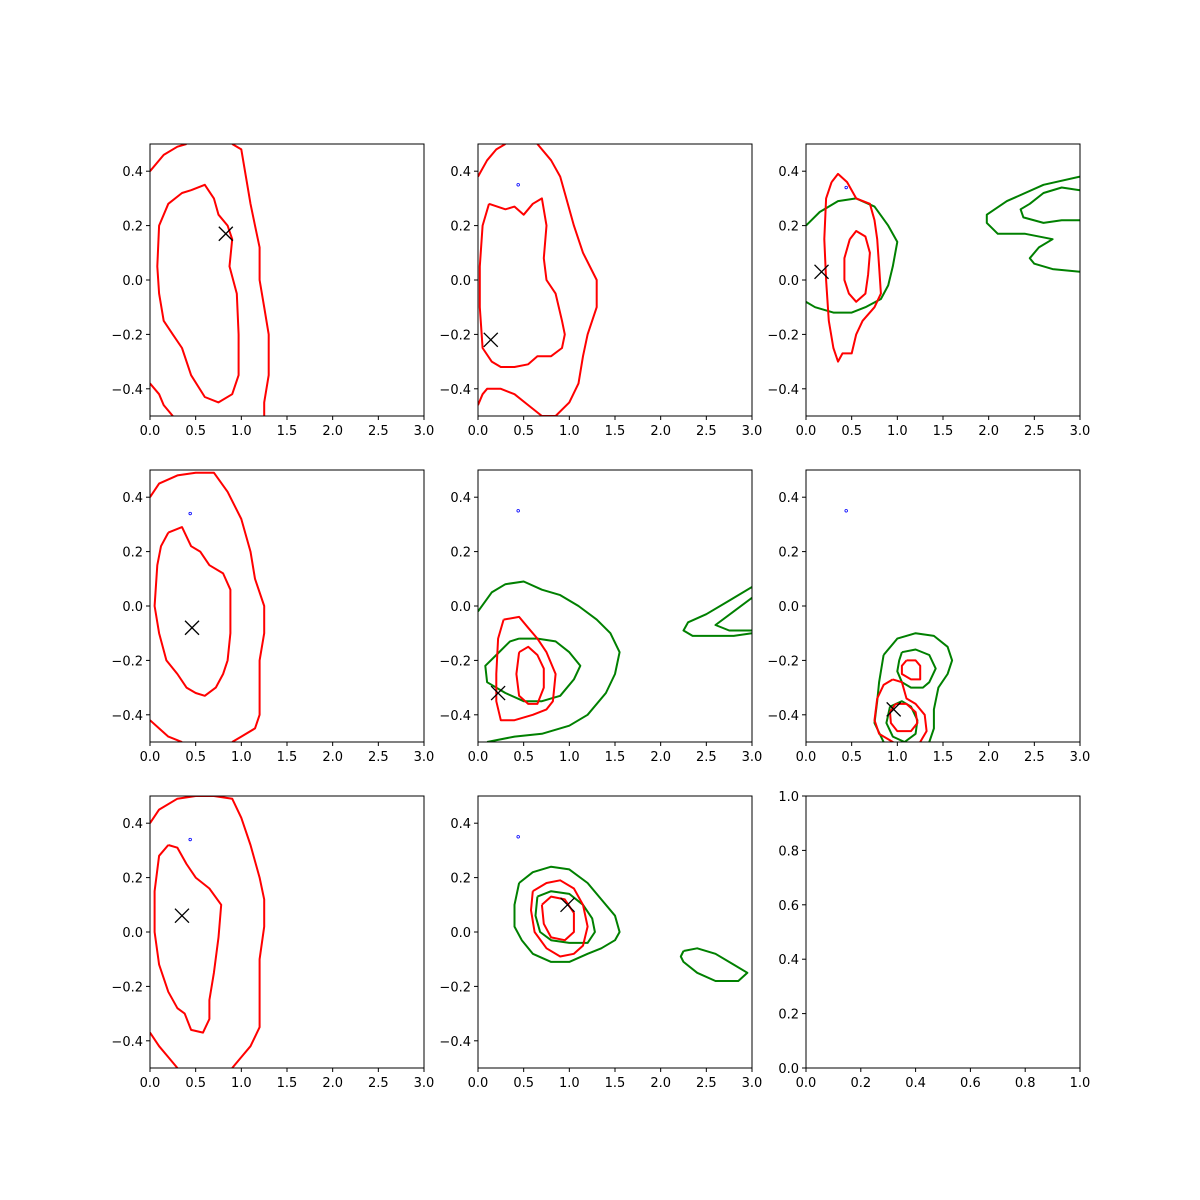  I want to click on subplot-4: 0.0 0.5 1.0 1.5 2.0 2.5 3.0 −0.4 −0.2 0.0 0.2 0.4, so click(273, 617).